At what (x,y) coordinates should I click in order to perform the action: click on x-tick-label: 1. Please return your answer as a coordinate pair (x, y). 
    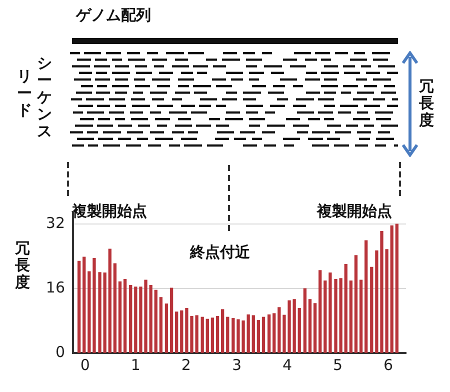
    Looking at the image, I should click on (135, 365).